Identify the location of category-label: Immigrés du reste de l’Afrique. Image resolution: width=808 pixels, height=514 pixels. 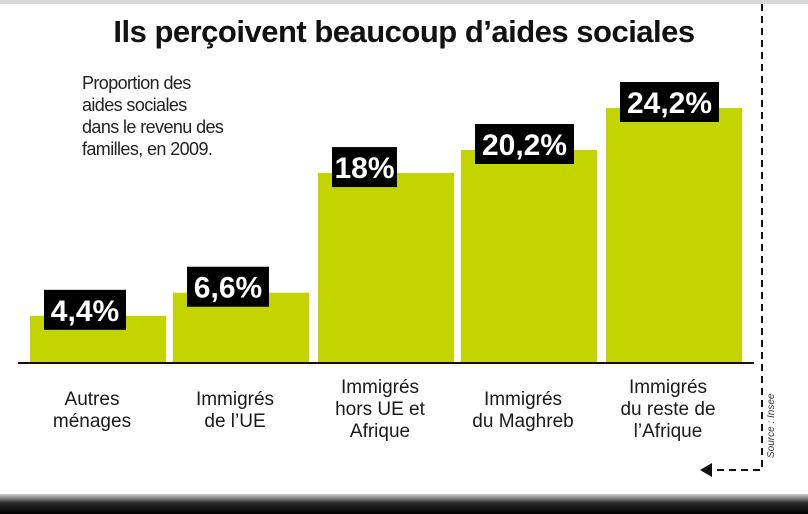
(667, 409).